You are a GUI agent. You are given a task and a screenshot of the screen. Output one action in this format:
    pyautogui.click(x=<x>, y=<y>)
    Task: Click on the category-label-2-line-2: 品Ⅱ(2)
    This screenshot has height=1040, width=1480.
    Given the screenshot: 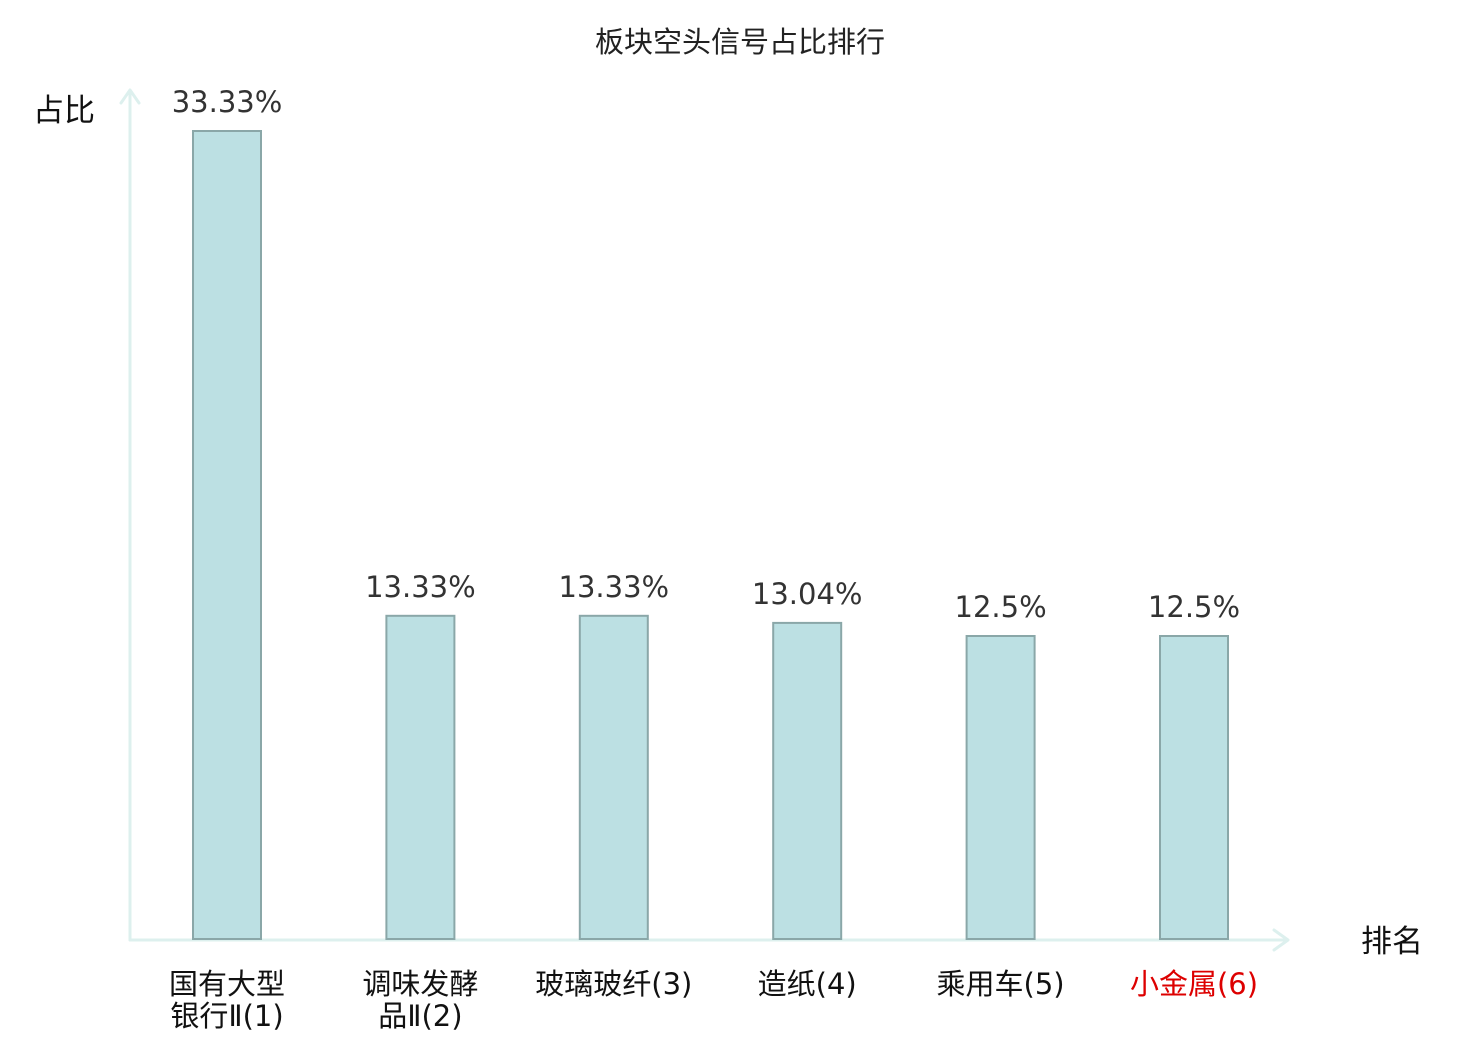 What is the action you would take?
    pyautogui.click(x=420, y=1016)
    